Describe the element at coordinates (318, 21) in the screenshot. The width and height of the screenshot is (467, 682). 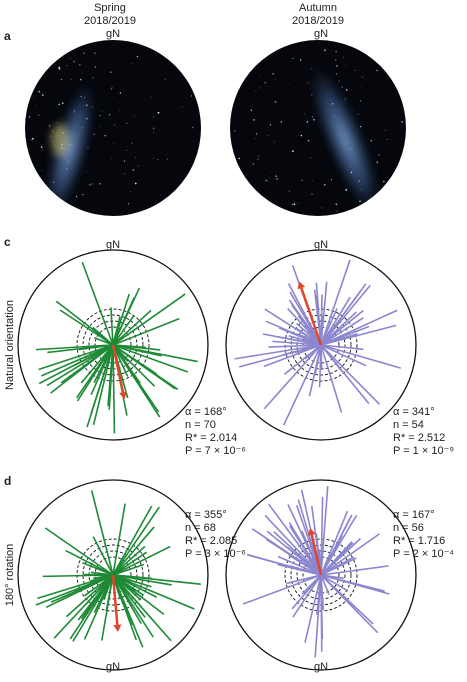
I see `column-years: 2018/2019` at that location.